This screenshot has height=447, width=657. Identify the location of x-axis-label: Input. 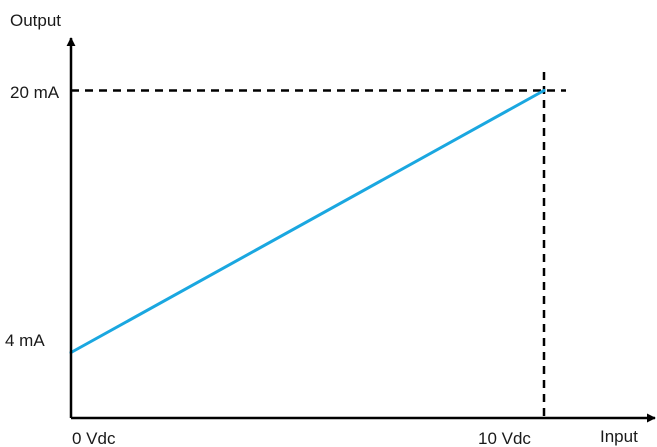
(619, 436).